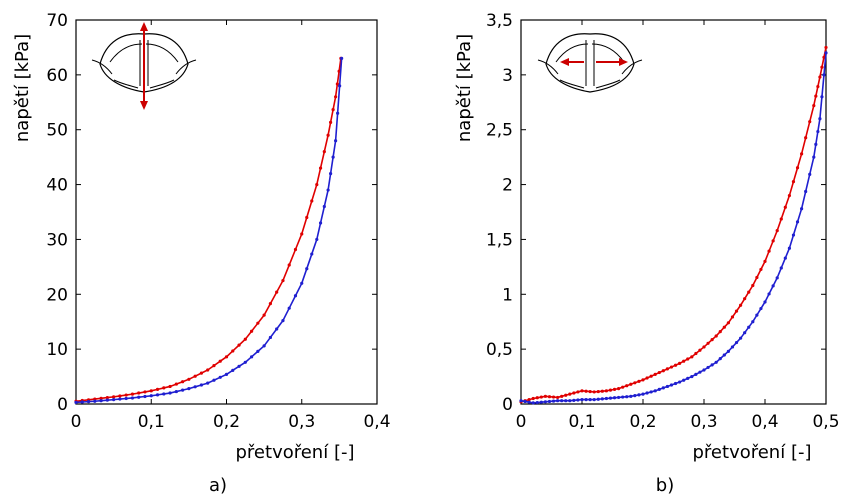 The width and height of the screenshot is (847, 498). I want to click on panel-letter-b: b), so click(665, 485).